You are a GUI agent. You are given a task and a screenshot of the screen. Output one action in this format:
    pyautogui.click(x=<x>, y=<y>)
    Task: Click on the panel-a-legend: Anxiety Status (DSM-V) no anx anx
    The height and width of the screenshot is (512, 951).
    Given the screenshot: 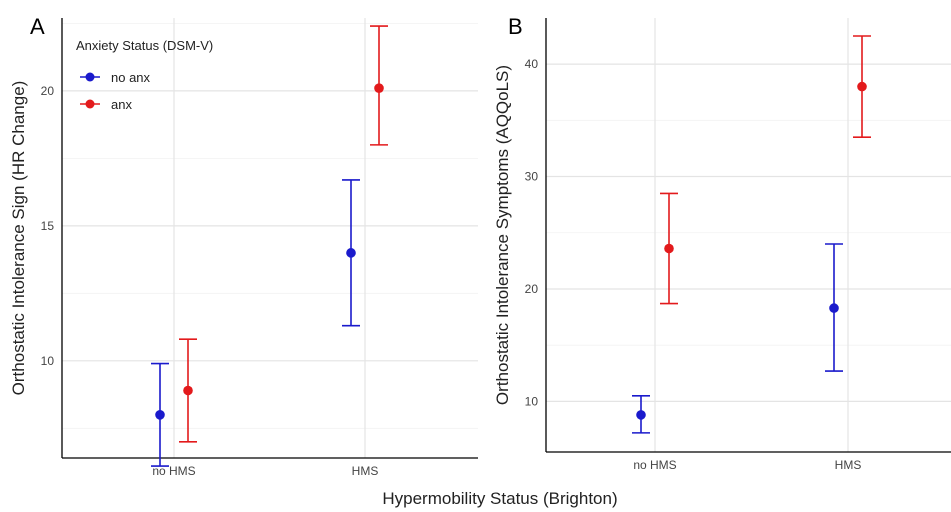 What is the action you would take?
    pyautogui.click(x=144, y=75)
    